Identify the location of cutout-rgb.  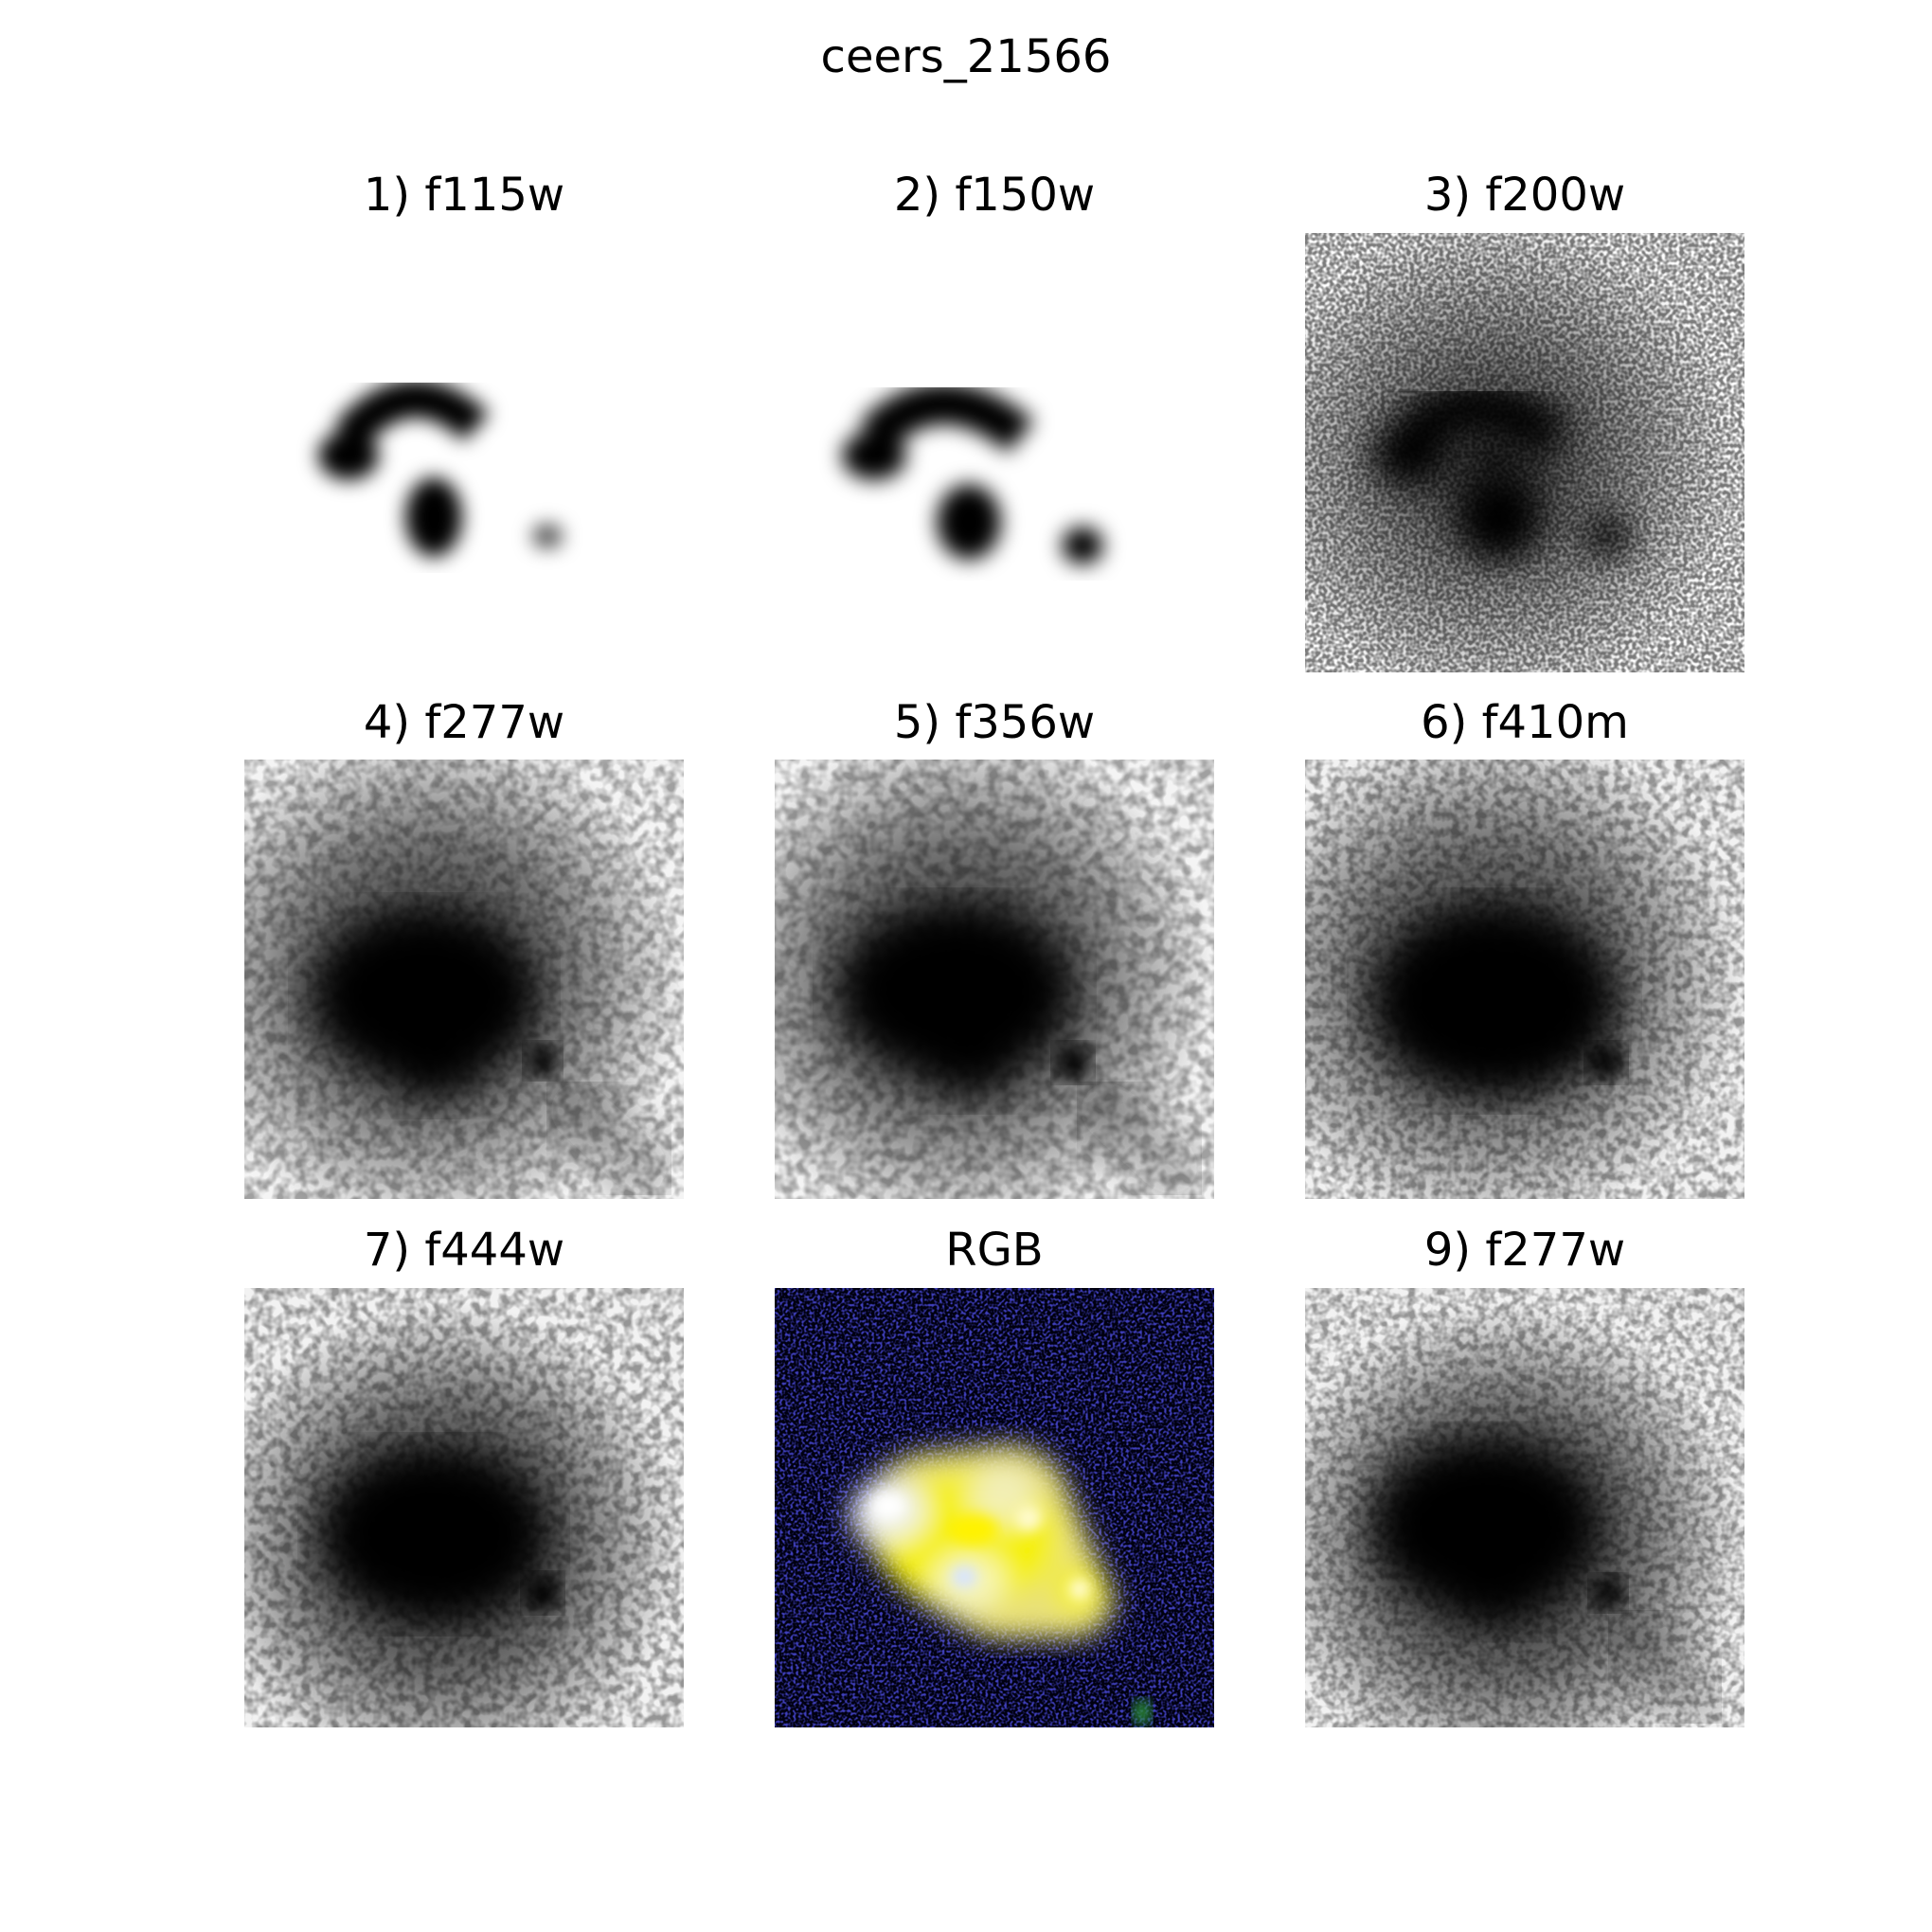
(994, 1507).